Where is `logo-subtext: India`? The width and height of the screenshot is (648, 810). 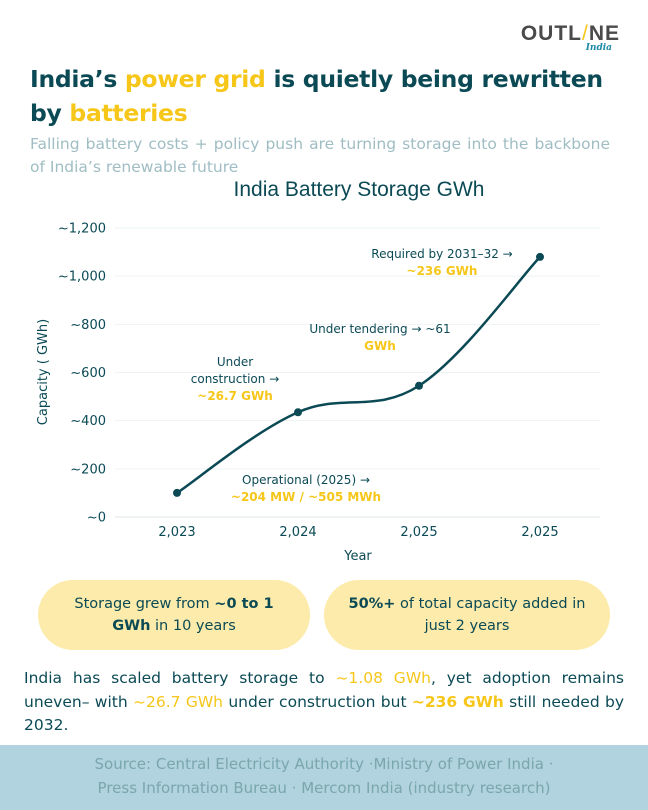 logo-subtext: India is located at coordinates (598, 48).